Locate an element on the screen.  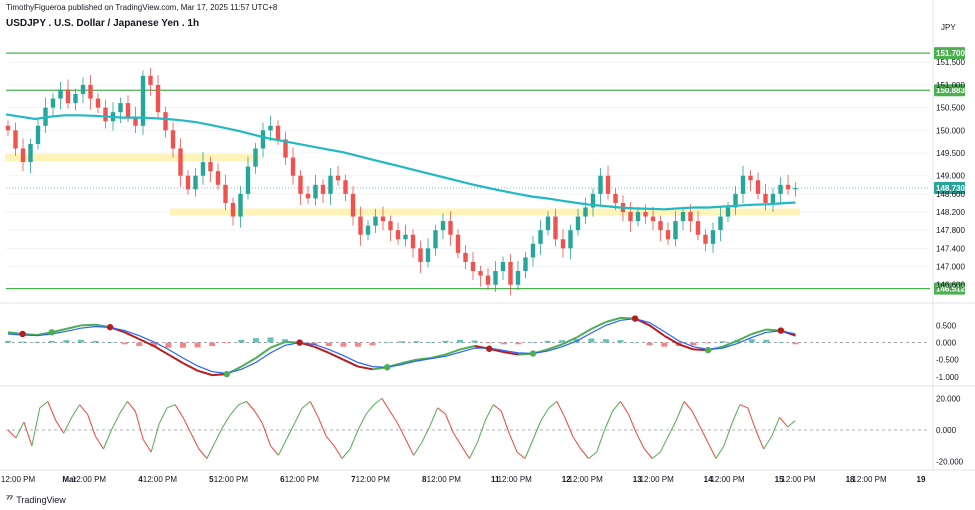
brand-name: TradingView is located at coordinates (41, 499).